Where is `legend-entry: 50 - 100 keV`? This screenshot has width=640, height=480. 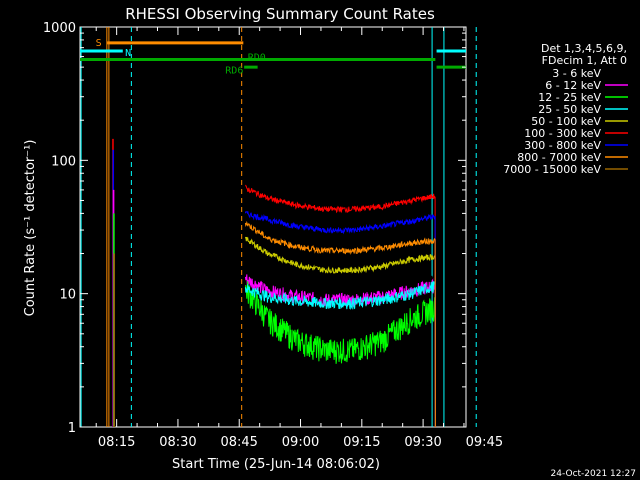 legend-entry: 50 - 100 keV is located at coordinates (566, 121).